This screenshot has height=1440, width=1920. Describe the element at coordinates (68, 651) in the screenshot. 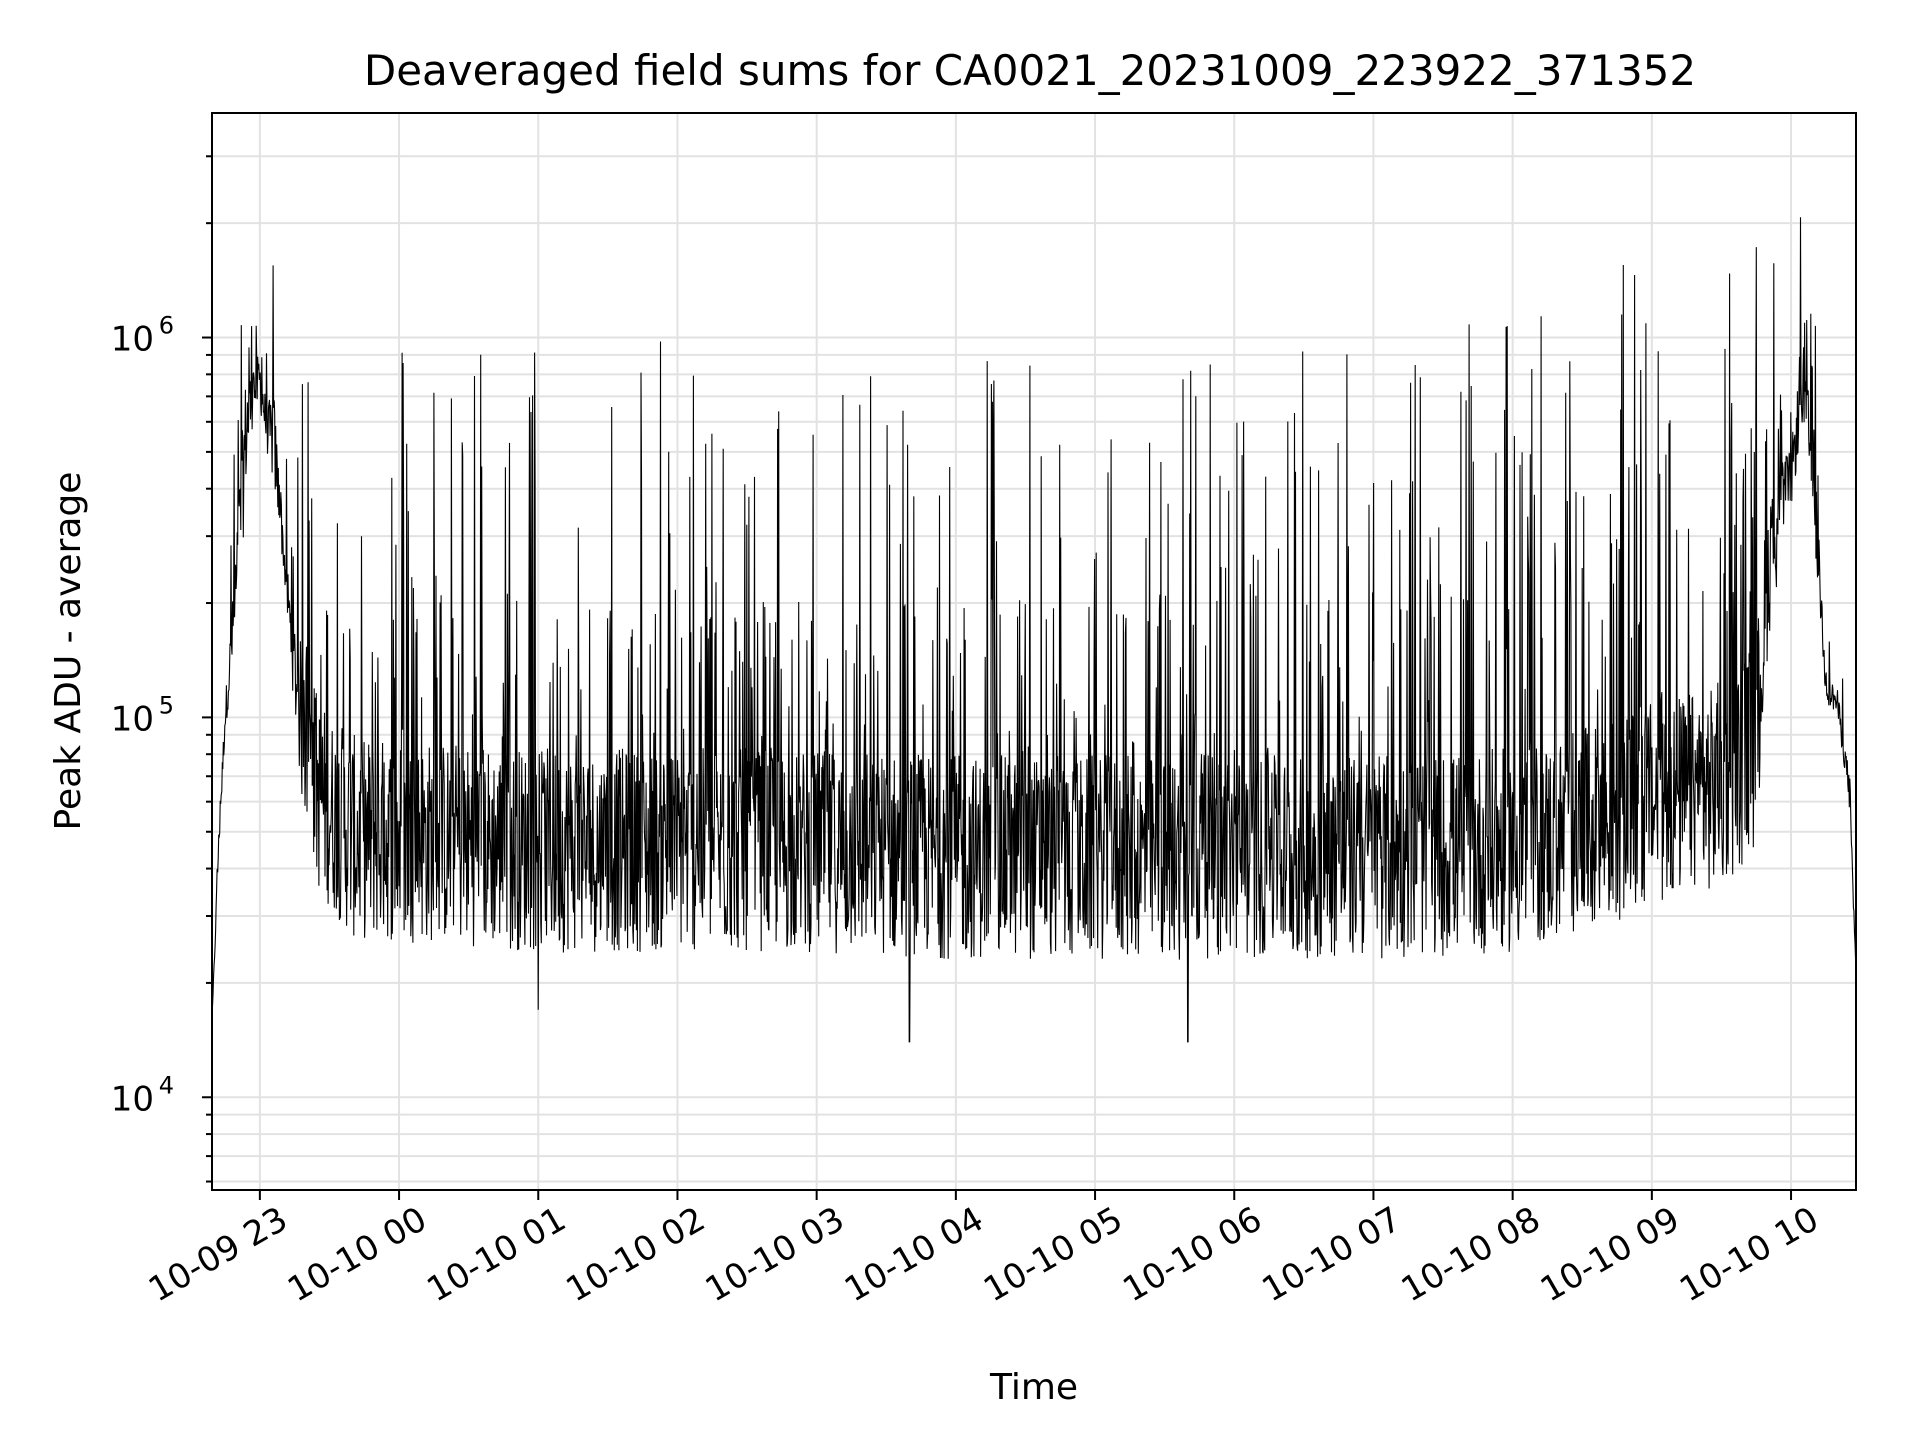

I see `y-axis-label: Peak ADU - average` at that location.